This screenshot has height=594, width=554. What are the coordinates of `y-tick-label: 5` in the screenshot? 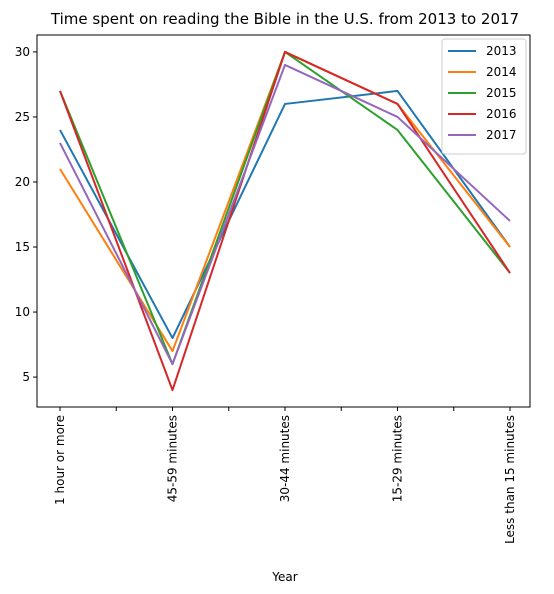 It's located at (26, 377).